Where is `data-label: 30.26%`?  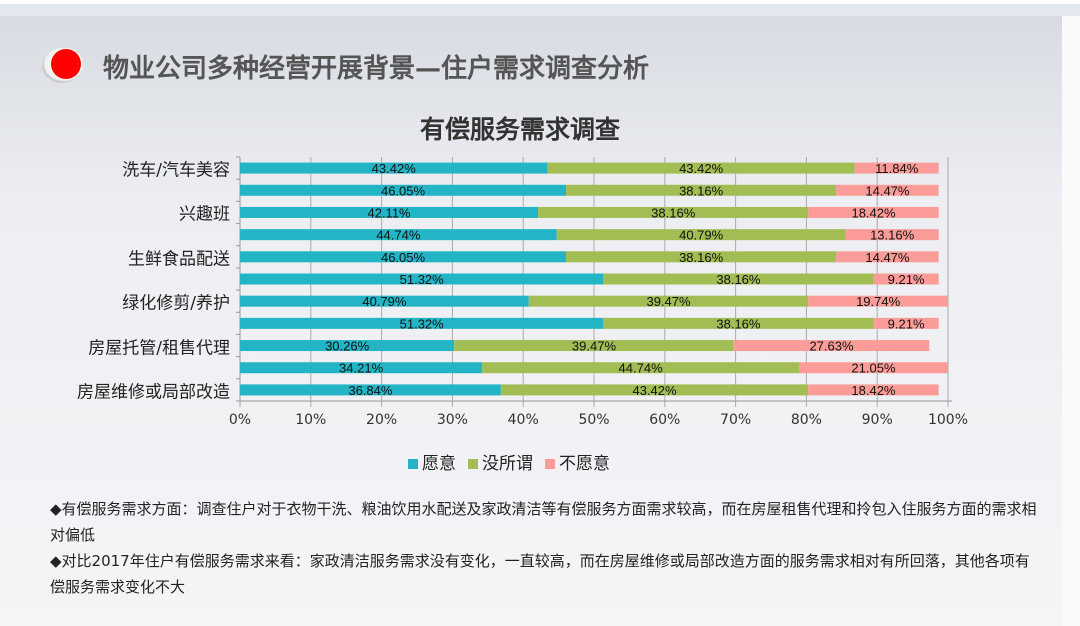 data-label: 30.26% is located at coordinates (347, 346).